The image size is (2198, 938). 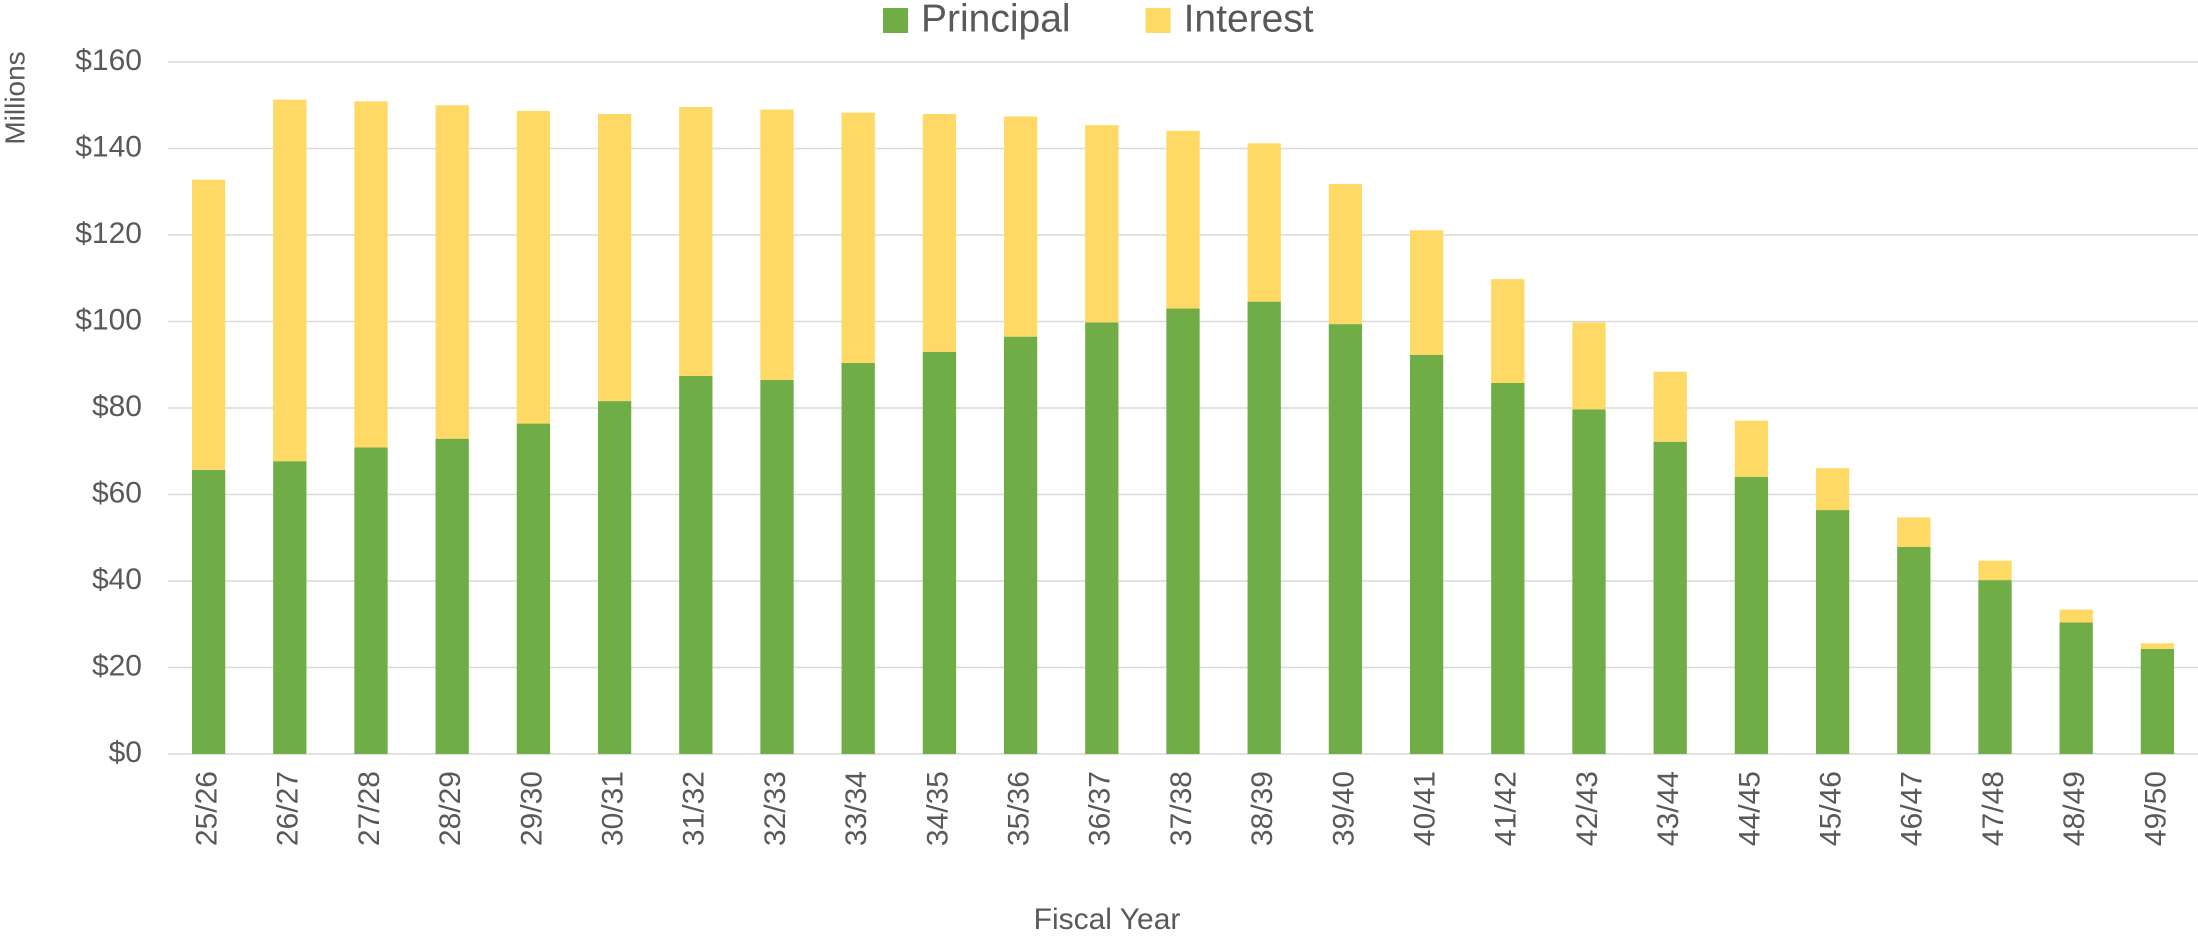 What do you see at coordinates (1181, 808) in the screenshot?
I see `x-tick-label: 37/38` at bounding box center [1181, 808].